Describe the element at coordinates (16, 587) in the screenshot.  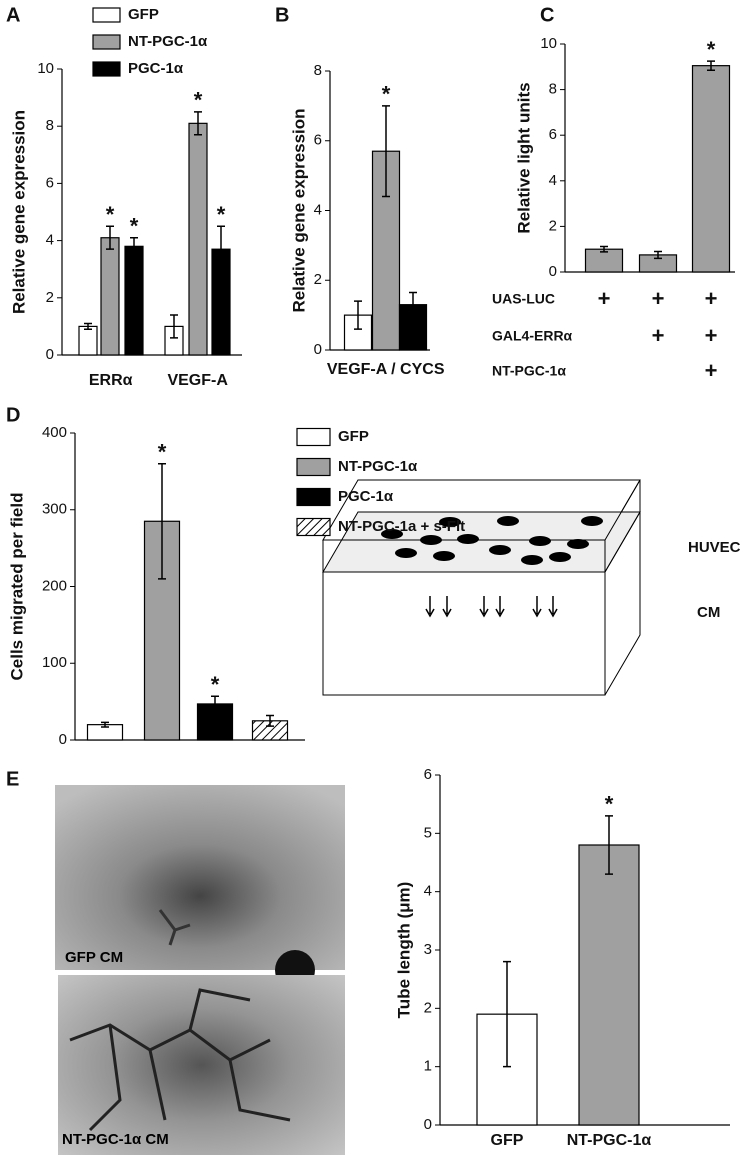
I see `y-axis-label: Cells migrated per field` at that location.